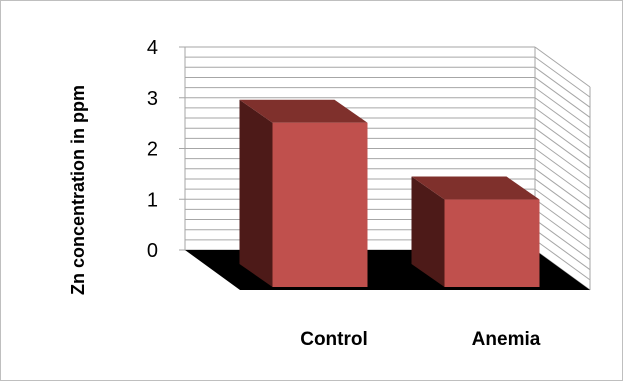 The width and height of the screenshot is (623, 381). Describe the element at coordinates (256, 193) in the screenshot. I see `bar-side-control` at that location.